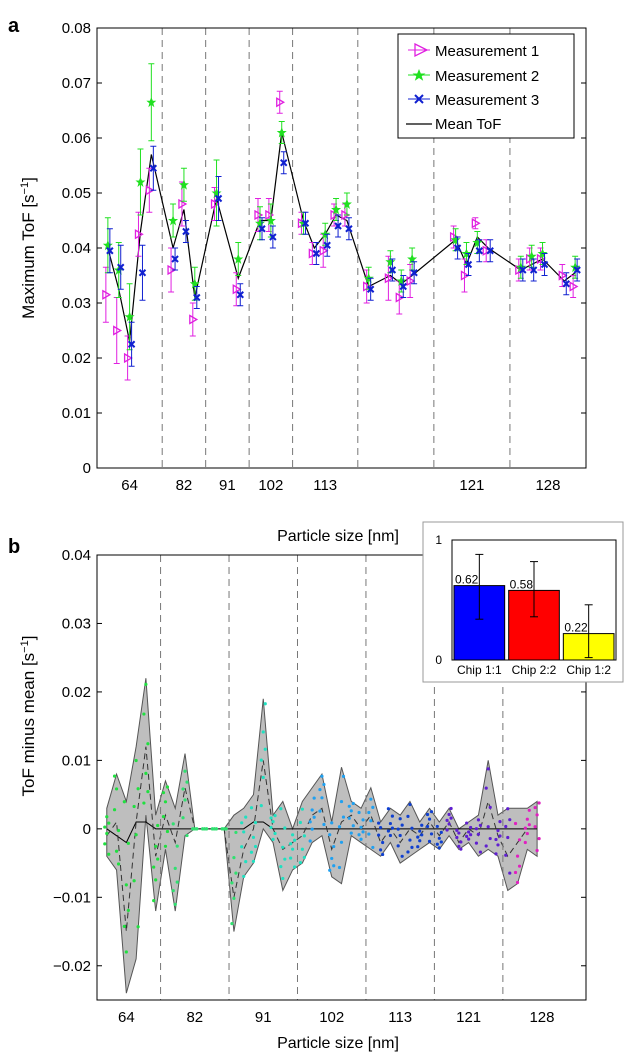  Describe the element at coordinates (76, 138) in the screenshot. I see `ytick-label-a: 0.06` at that location.